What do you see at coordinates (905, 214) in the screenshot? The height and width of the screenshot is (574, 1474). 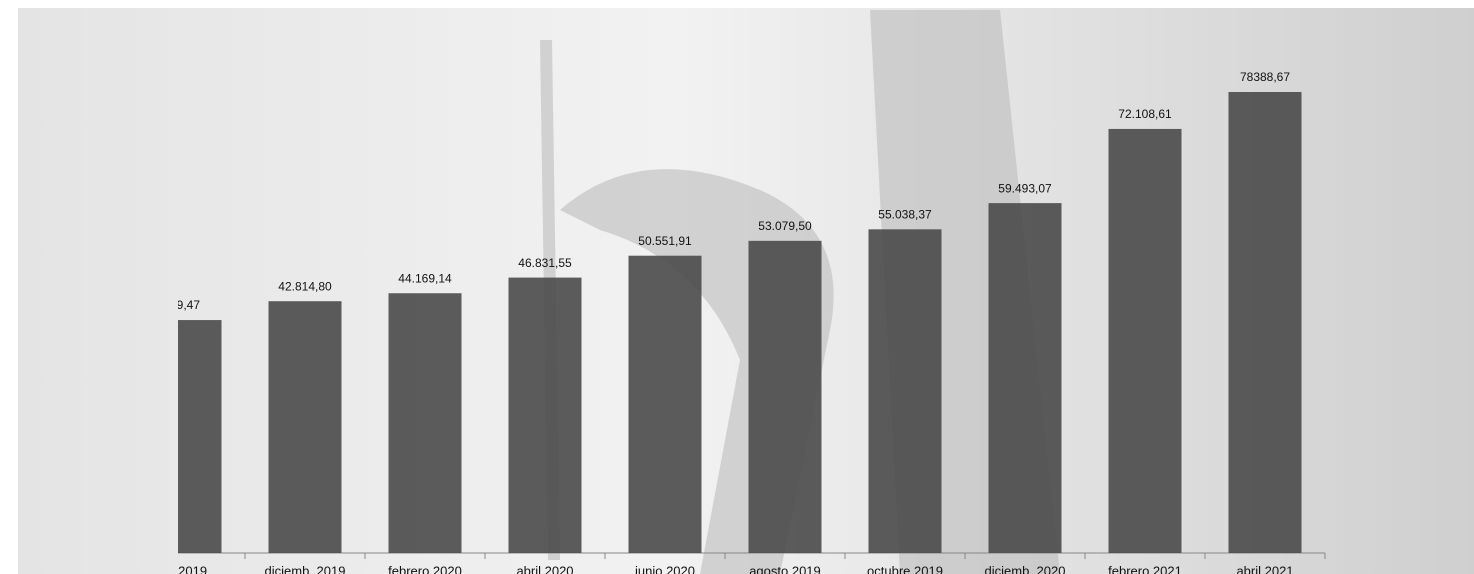 I see `value-label: 55.038,37` at bounding box center [905, 214].